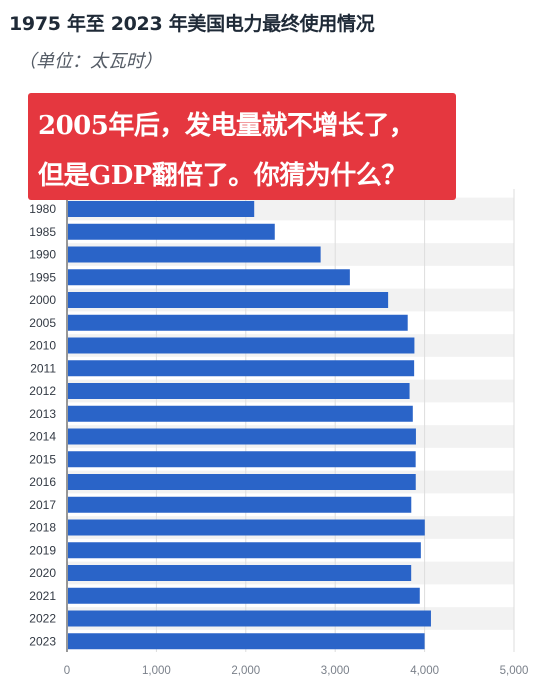 This screenshot has height=688, width=536. What do you see at coordinates (171, 231) in the screenshot?
I see `bar-1985` at bounding box center [171, 231].